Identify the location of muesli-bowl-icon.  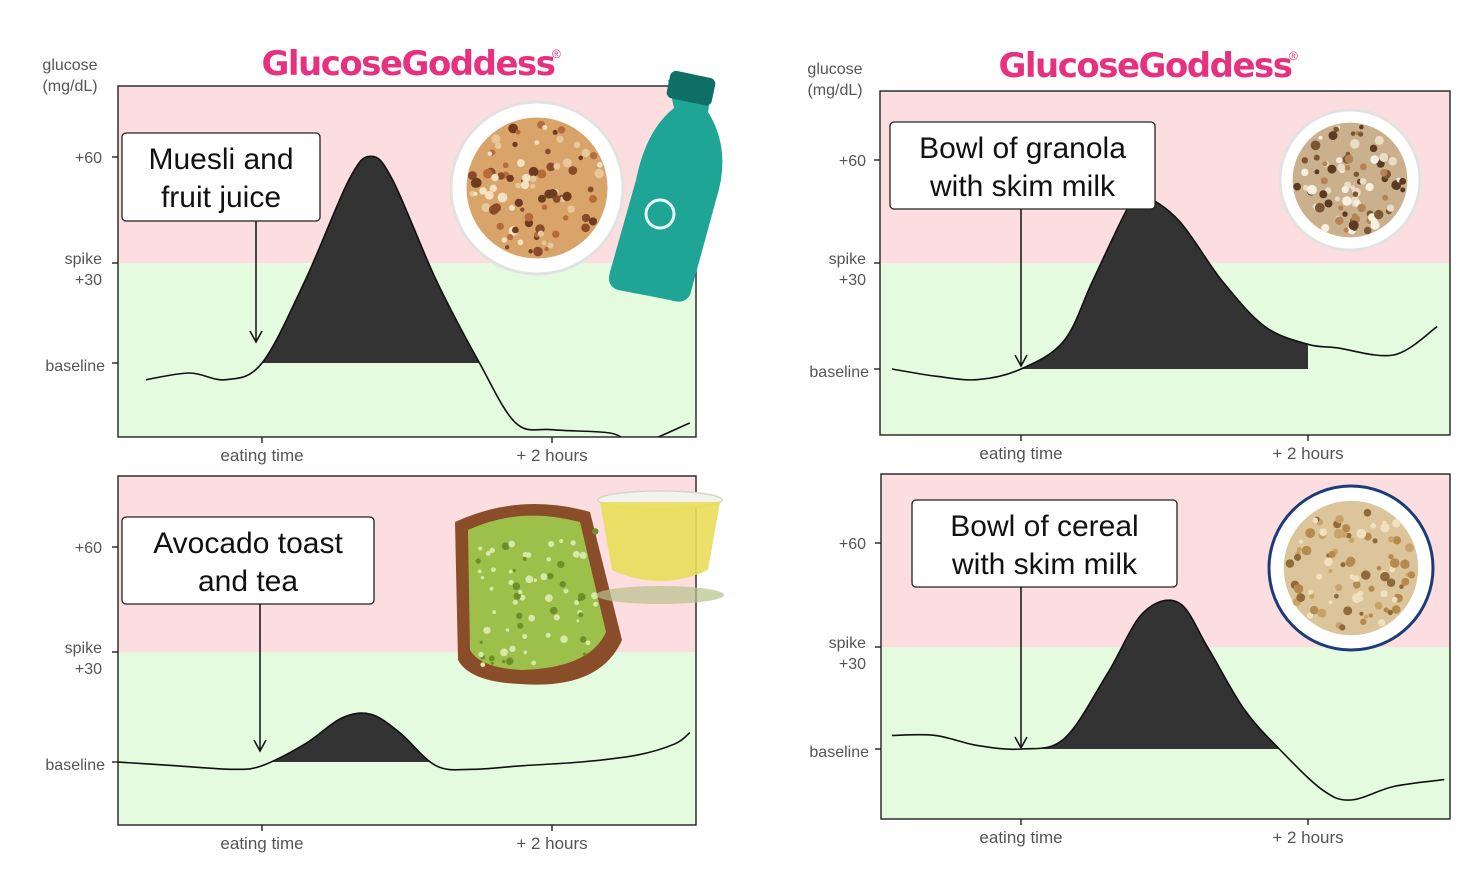
(537, 188).